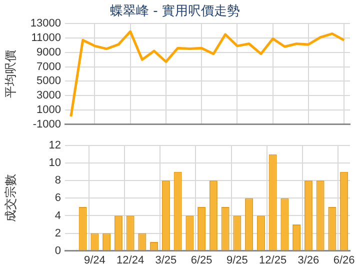 The image size is (360, 270). Describe the element at coordinates (130, 260) in the screenshot. I see `x-tick-label: 12/24` at that location.